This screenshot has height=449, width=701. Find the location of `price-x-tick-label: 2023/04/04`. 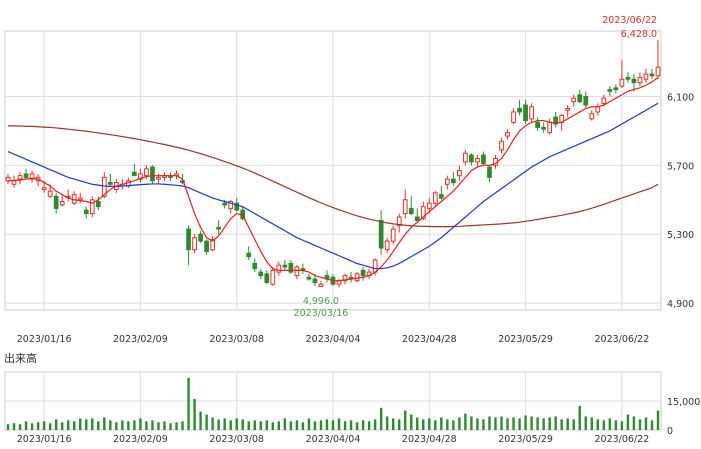

price-x-tick-label: 2023/04/04 is located at coordinates (333, 339).